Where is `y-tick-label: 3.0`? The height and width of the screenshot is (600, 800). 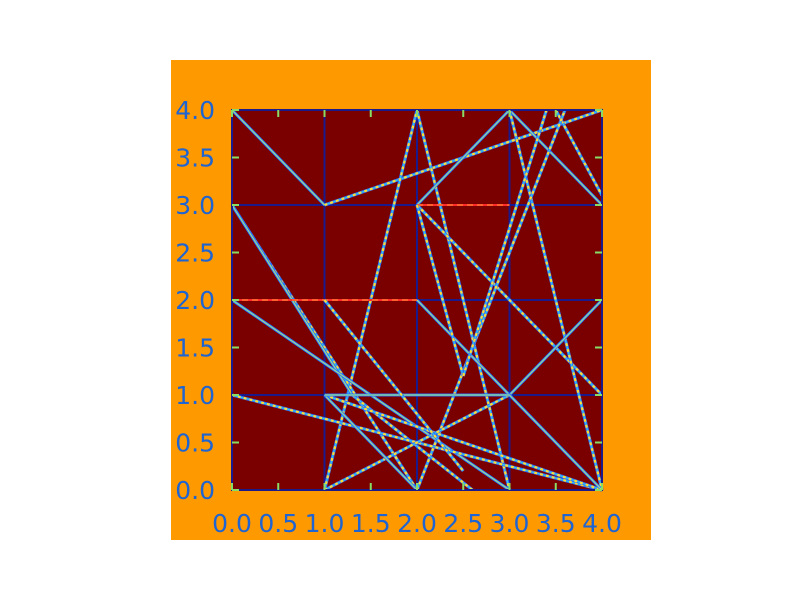
y-tick-label: 3.0 is located at coordinates (195, 205).